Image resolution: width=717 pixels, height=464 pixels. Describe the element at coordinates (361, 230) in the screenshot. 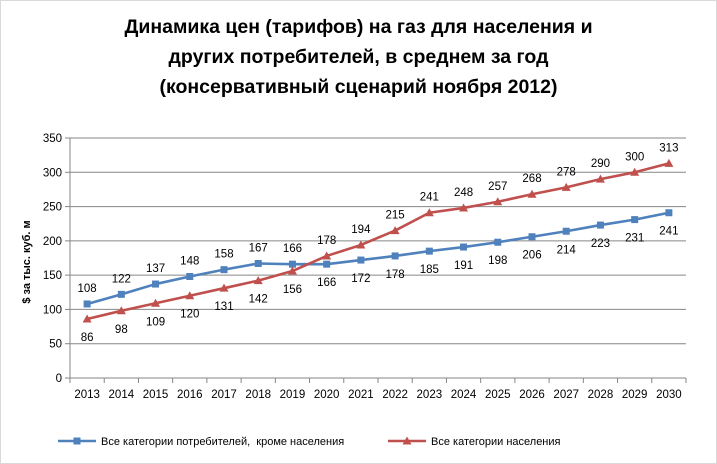

I see `data-label: 194` at that location.